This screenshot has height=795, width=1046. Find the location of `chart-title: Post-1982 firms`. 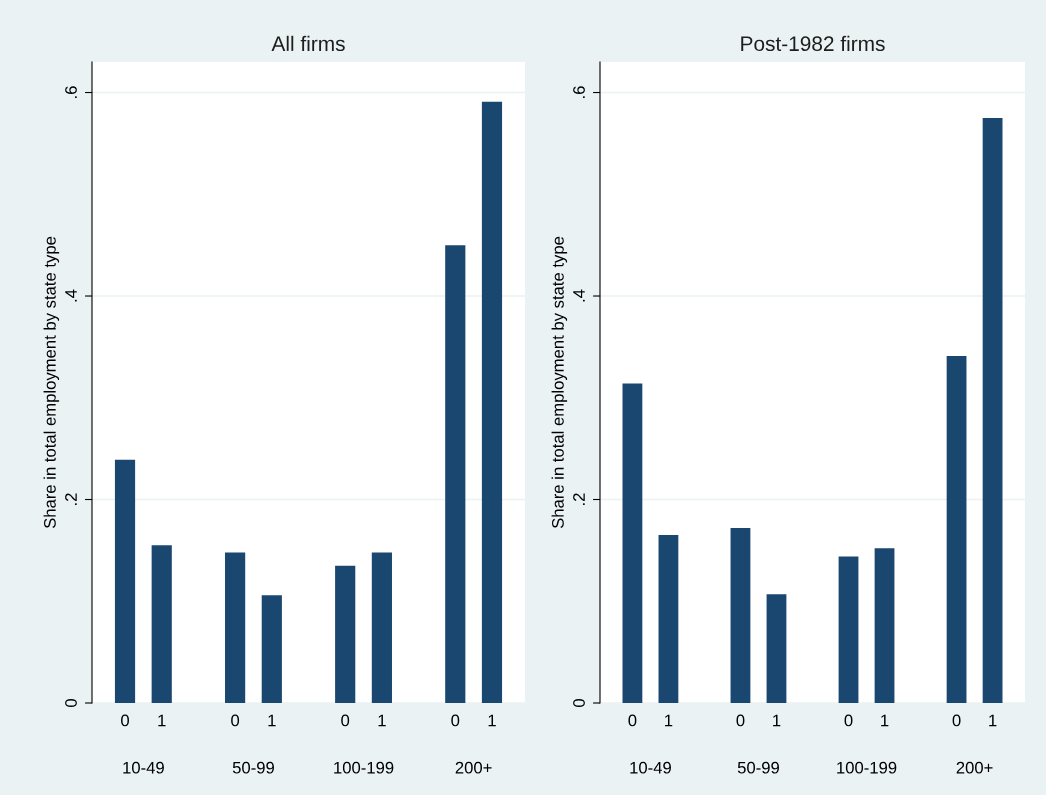

chart-title: Post-1982 firms is located at coordinates (813, 43).